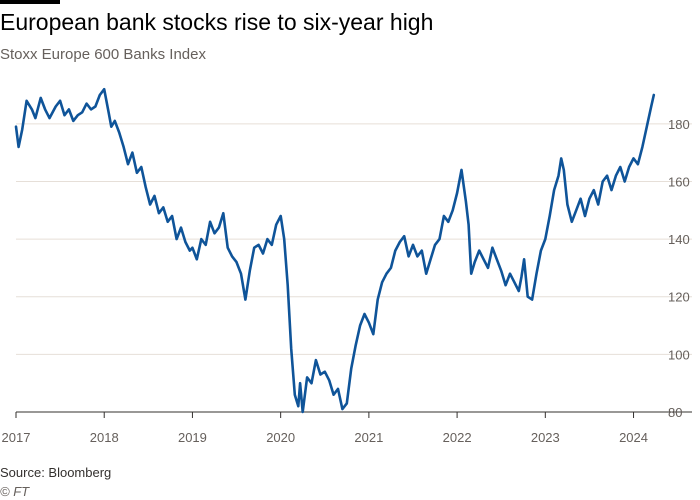 Image resolution: width=700 pixels, height=500 pixels. Describe the element at coordinates (280, 437) in the screenshot. I see `x-tick-label-2020: 2020` at that location.